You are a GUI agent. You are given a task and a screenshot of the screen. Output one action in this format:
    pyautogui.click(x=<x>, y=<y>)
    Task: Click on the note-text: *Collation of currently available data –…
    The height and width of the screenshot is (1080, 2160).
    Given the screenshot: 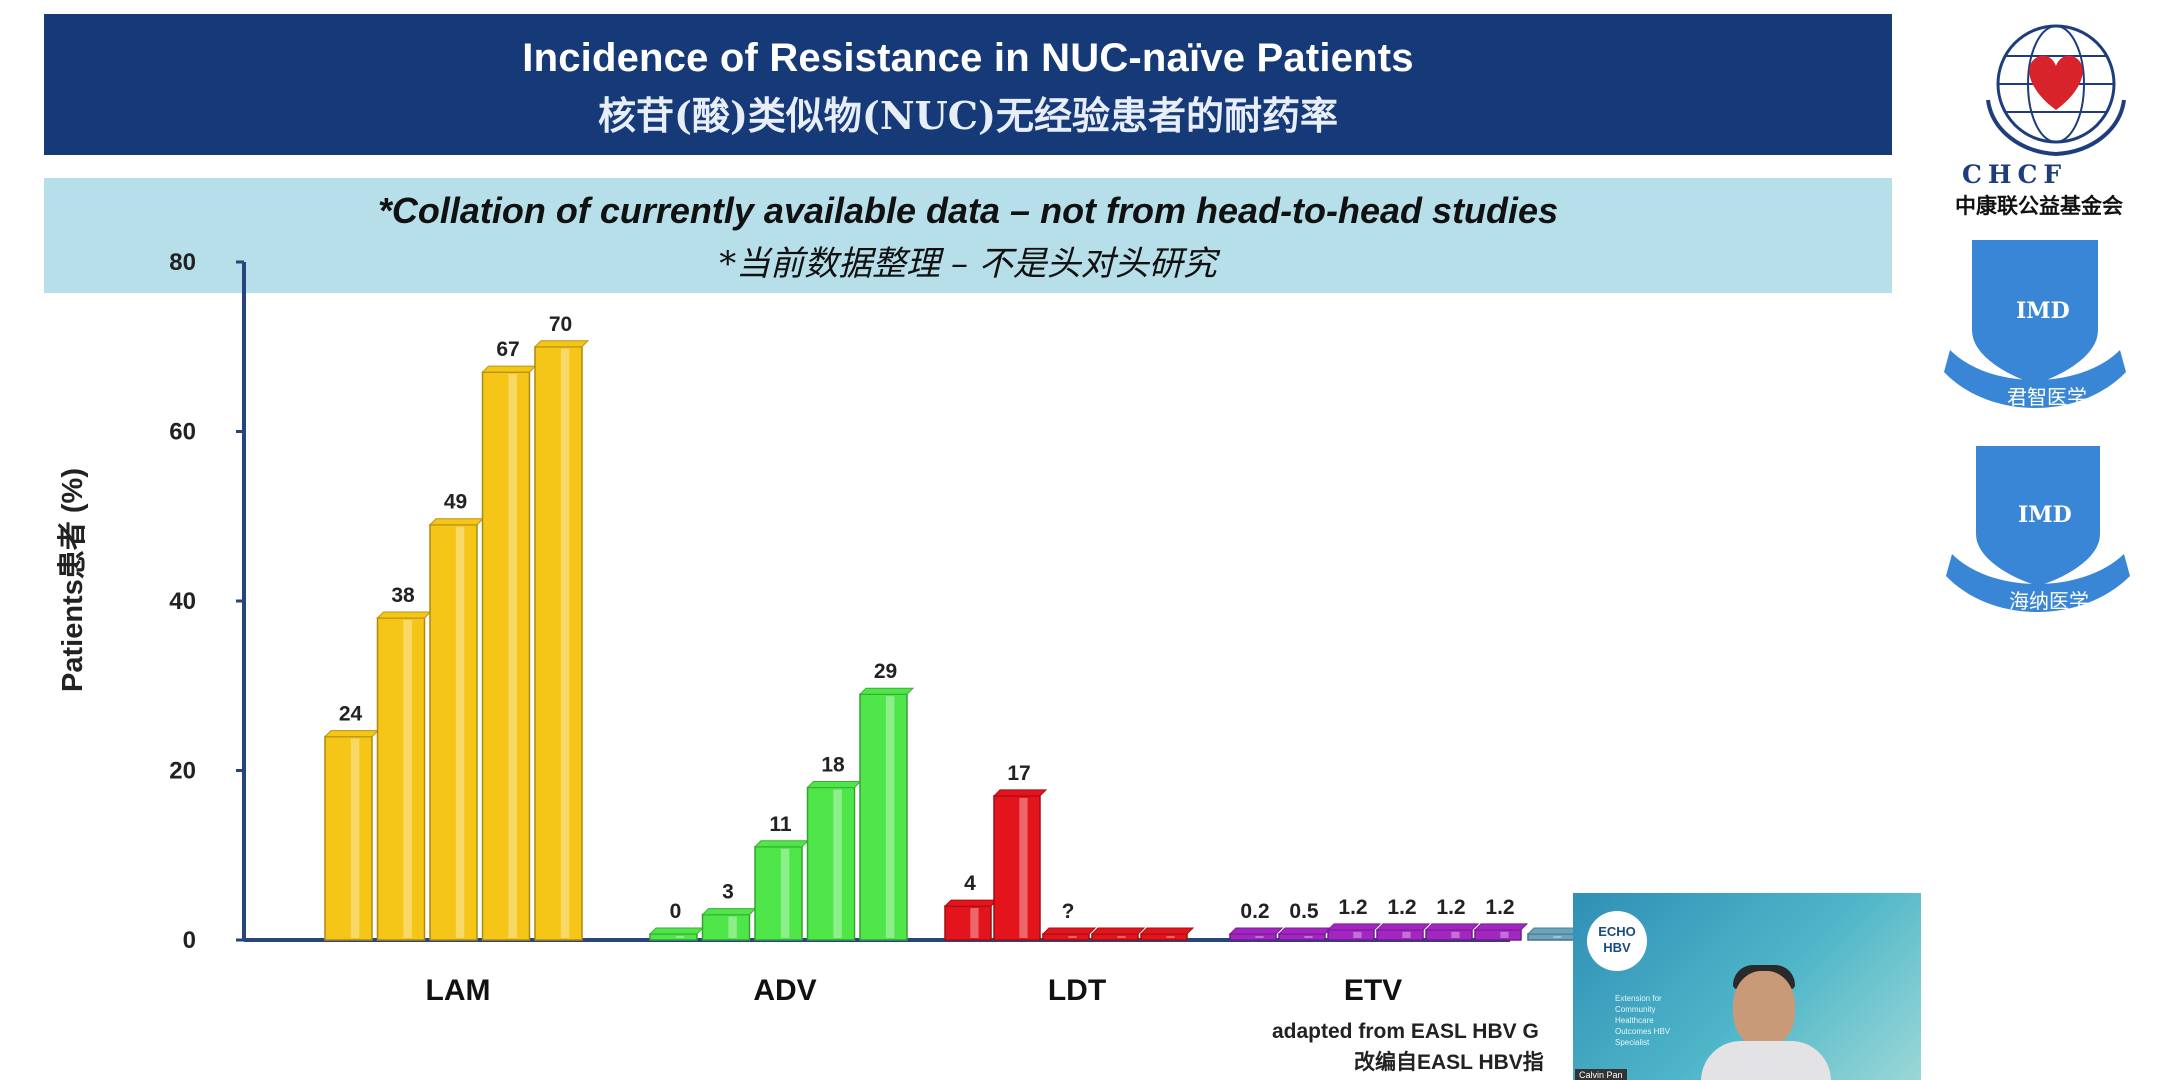 What is the action you would take?
    pyautogui.click(x=968, y=210)
    